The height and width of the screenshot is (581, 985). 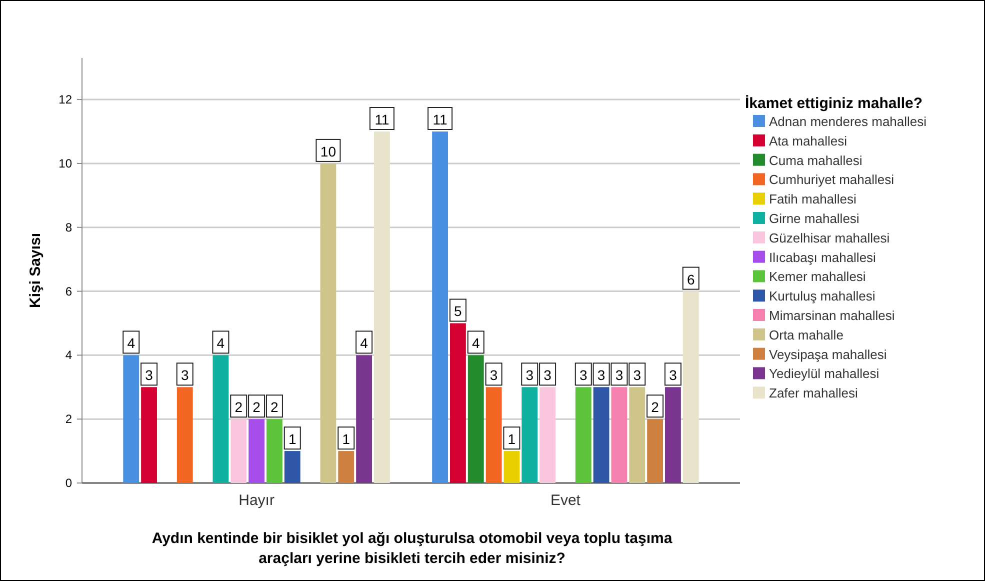 I want to click on y-tick-label: 4, so click(x=68, y=355).